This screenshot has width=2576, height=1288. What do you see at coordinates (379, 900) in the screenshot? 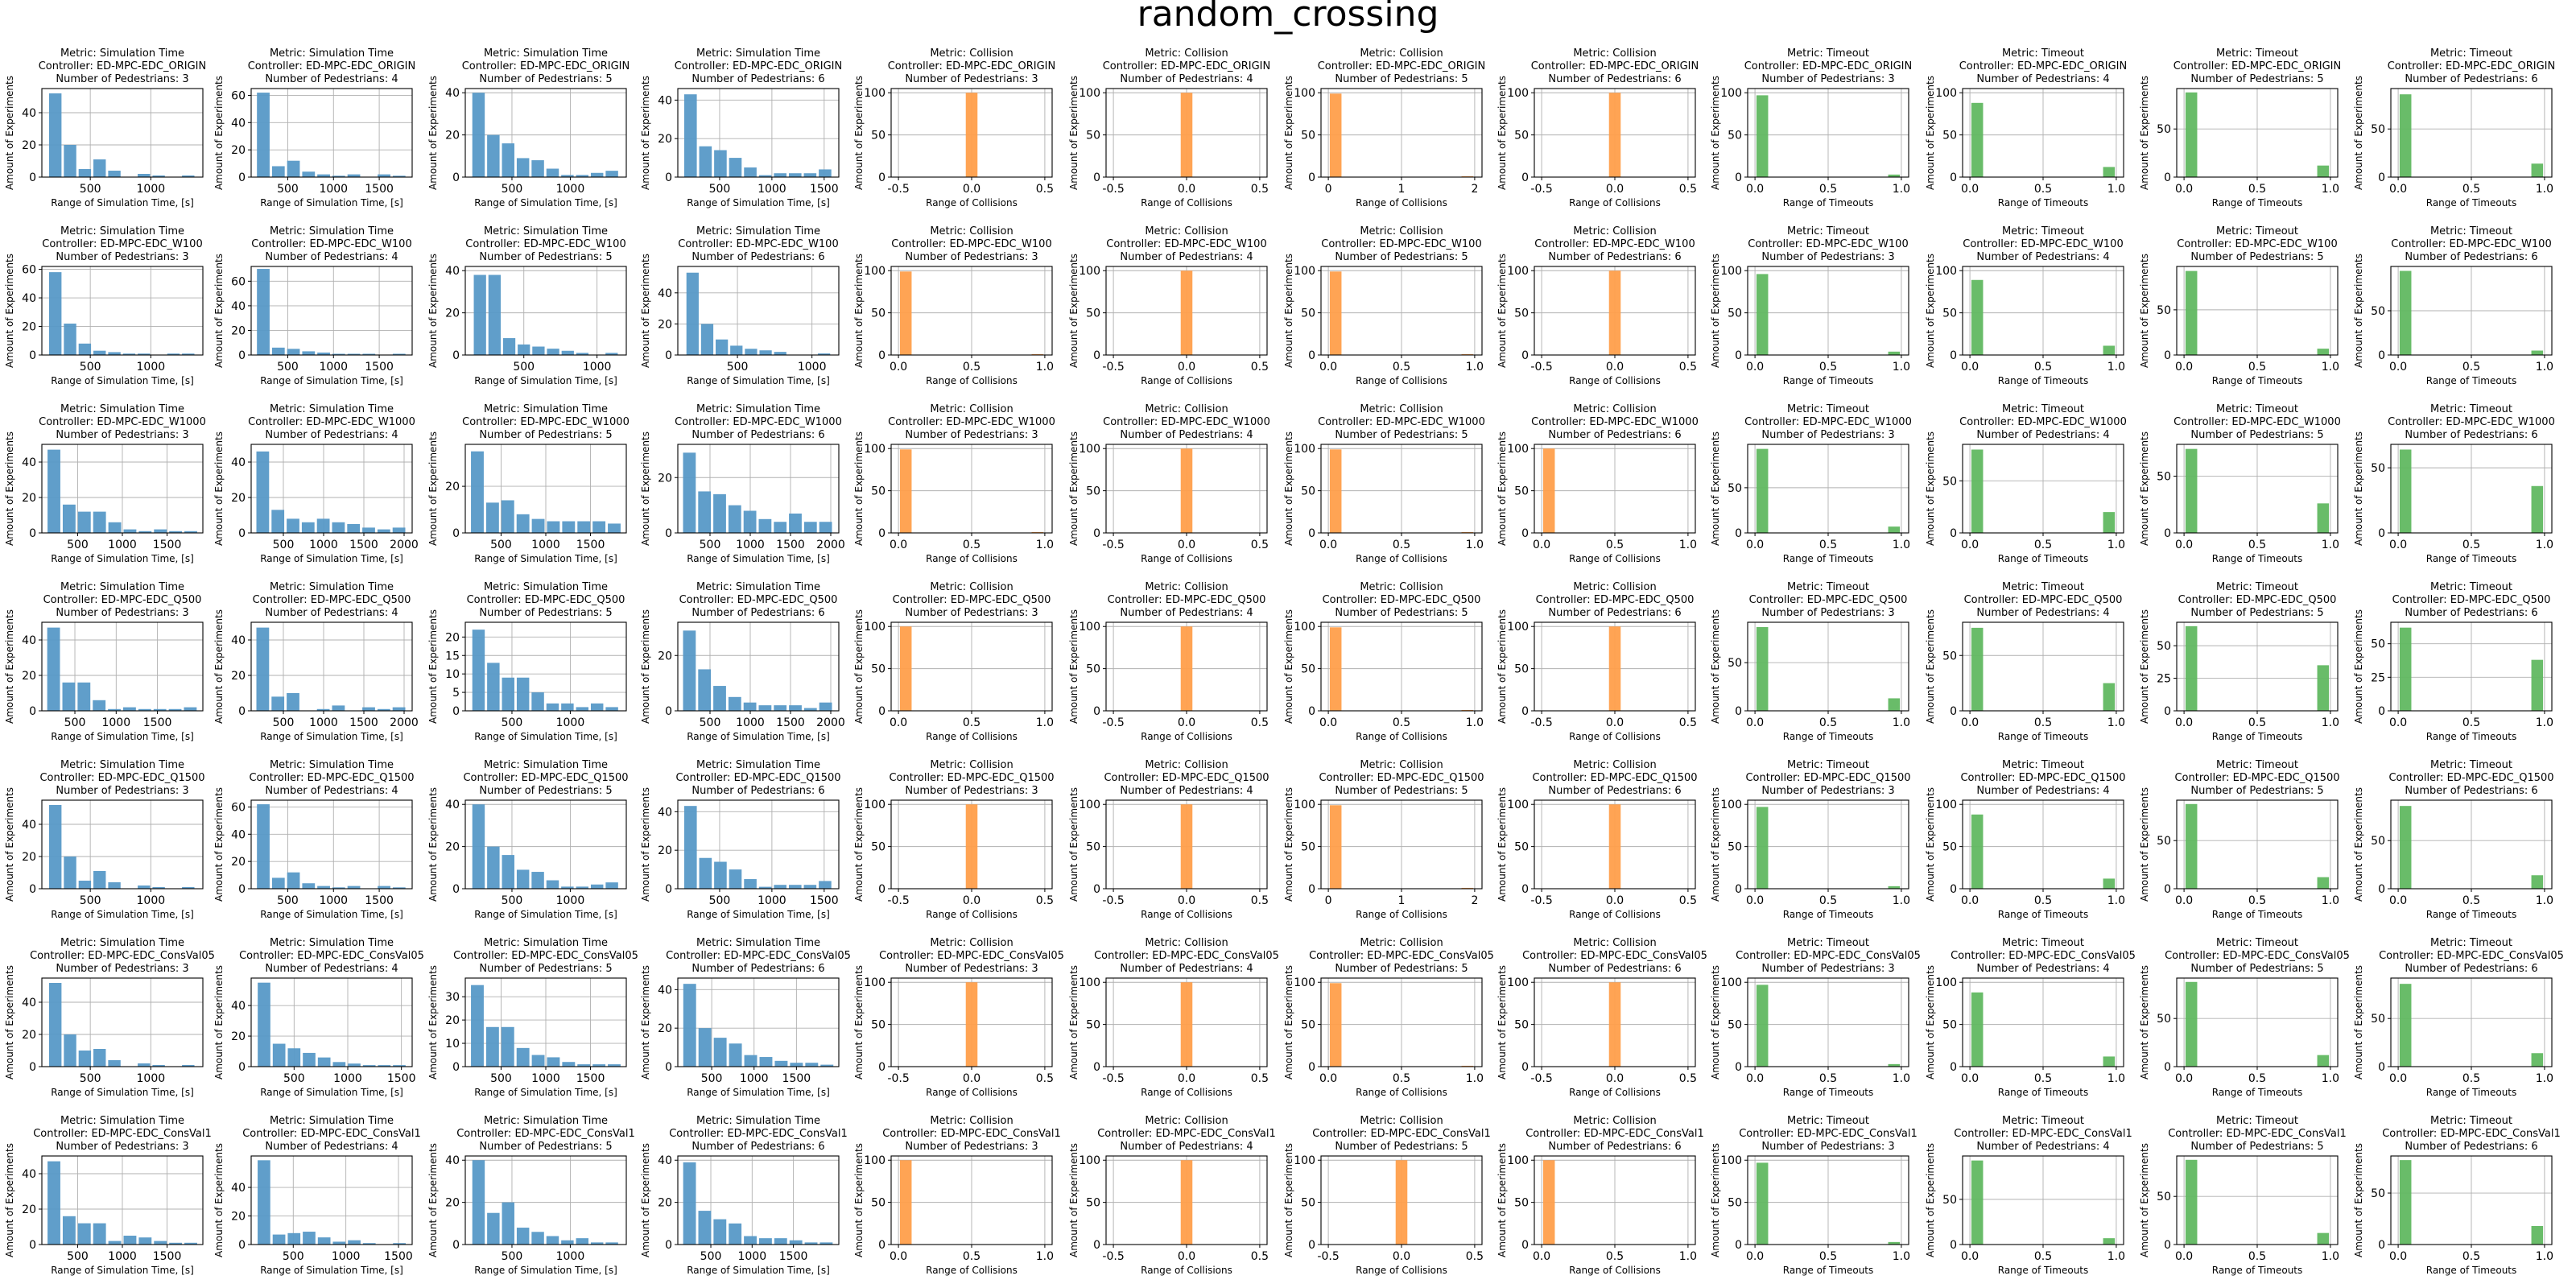
I see `x-tick-label: 1500` at bounding box center [379, 900].